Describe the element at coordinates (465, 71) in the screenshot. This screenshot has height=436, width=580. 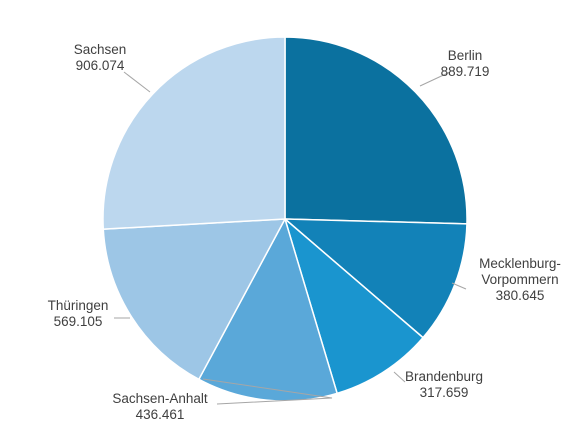
I see `slice-value-berlin: 889.719` at that location.